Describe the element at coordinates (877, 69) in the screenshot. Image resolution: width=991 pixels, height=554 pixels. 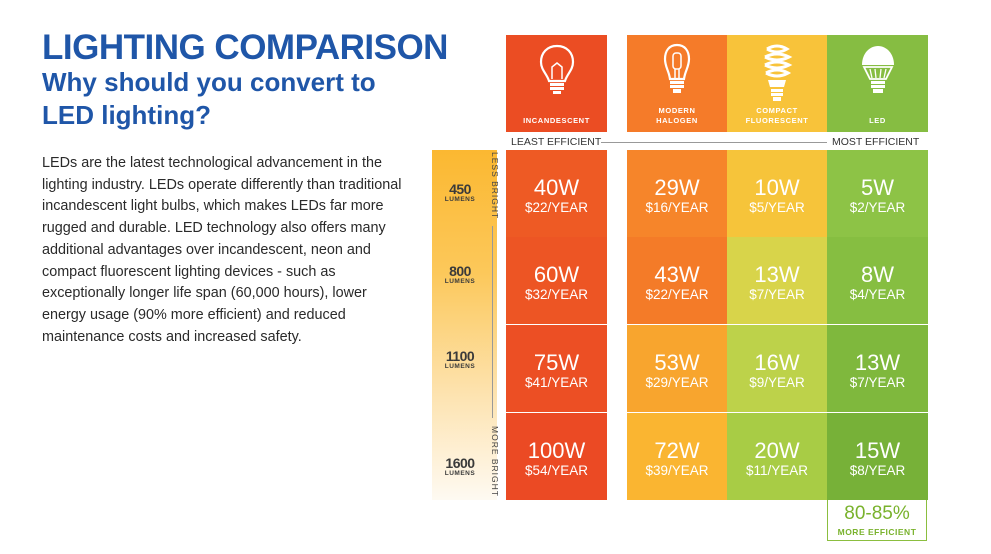
I see `led-bulb-icon` at that location.